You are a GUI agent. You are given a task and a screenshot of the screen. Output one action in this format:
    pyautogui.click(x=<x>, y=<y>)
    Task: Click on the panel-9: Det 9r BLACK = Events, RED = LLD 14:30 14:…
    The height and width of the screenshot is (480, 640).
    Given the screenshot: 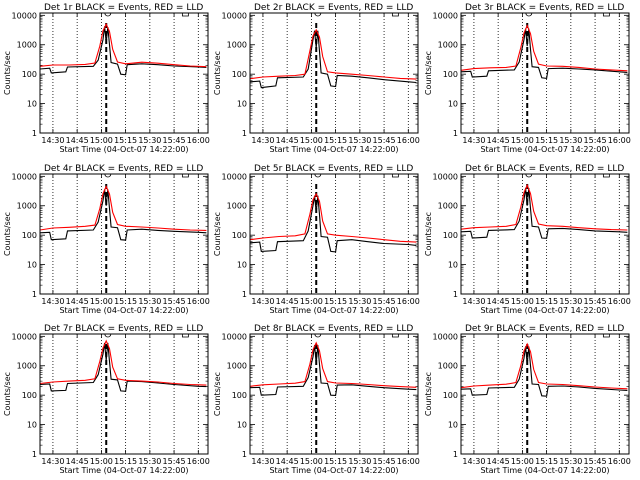 What is the action you would take?
    pyautogui.click(x=527, y=399)
    